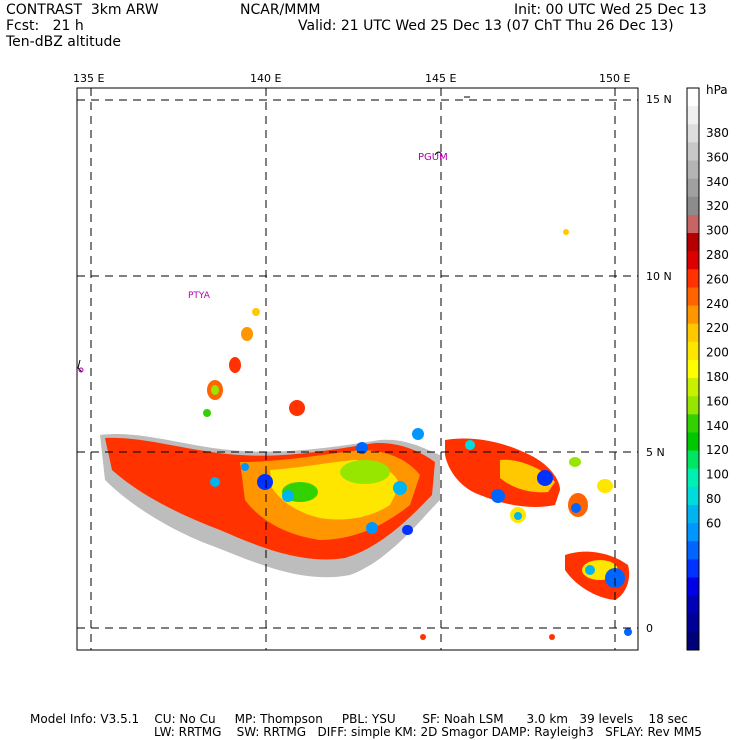 This screenshot has height=740, width=740. Describe the element at coordinates (63, 42) in the screenshot. I see `field-name: Ten-dBZ altitude` at that location.